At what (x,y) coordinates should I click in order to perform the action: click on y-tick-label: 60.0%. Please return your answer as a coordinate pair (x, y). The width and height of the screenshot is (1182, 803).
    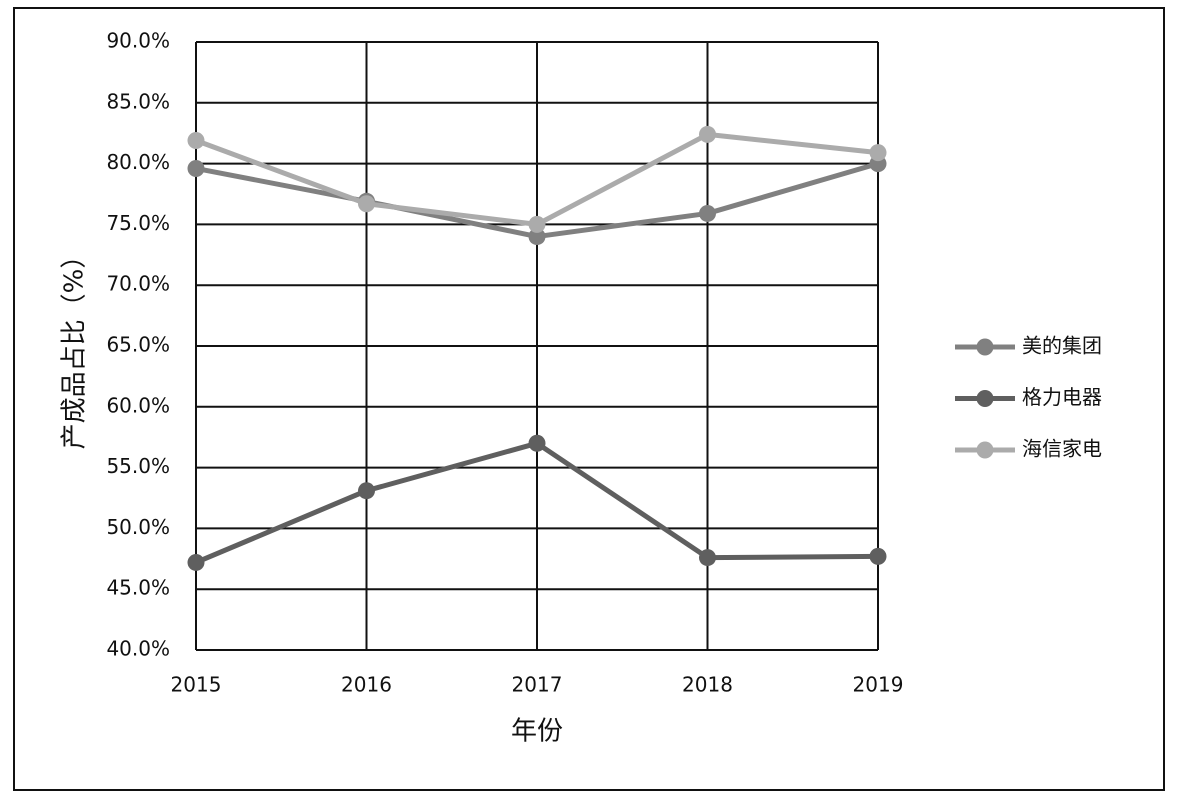
    Looking at the image, I should click on (138, 405).